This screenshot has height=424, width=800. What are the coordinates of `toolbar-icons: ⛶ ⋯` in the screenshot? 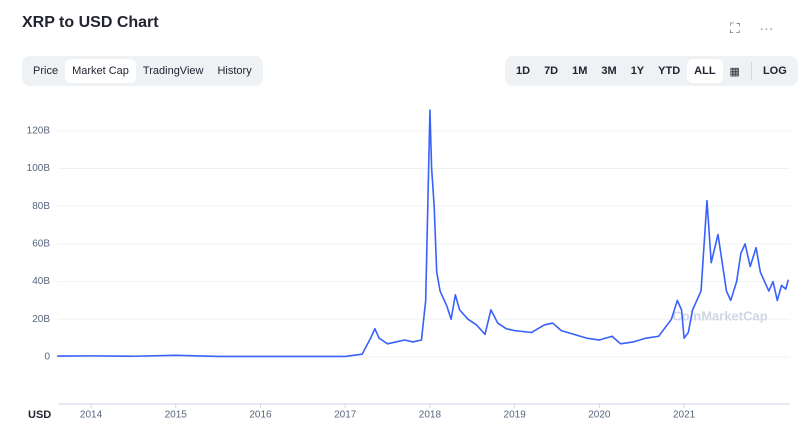 It's located at (752, 28).